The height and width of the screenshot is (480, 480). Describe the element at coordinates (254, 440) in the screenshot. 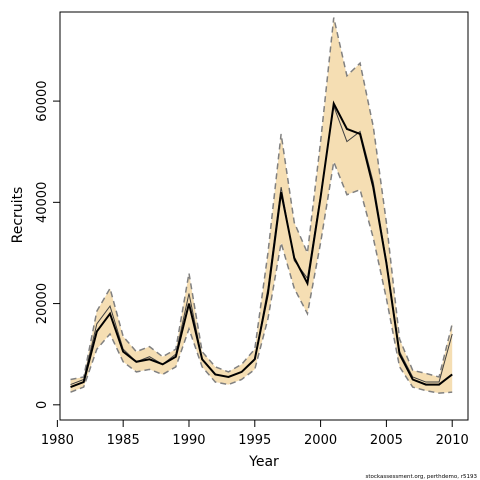

I see `x-tick-label: 1995` at that location.